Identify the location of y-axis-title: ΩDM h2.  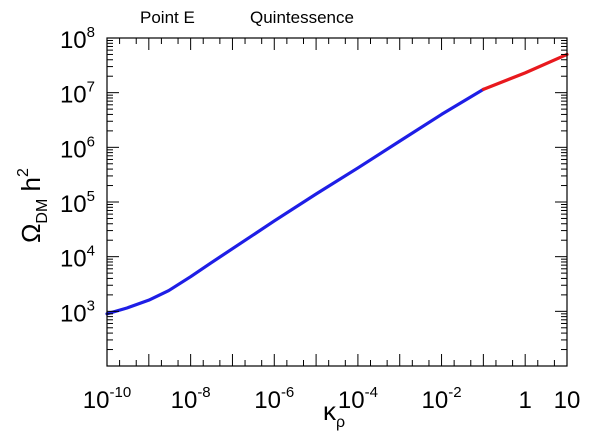
(33, 205).